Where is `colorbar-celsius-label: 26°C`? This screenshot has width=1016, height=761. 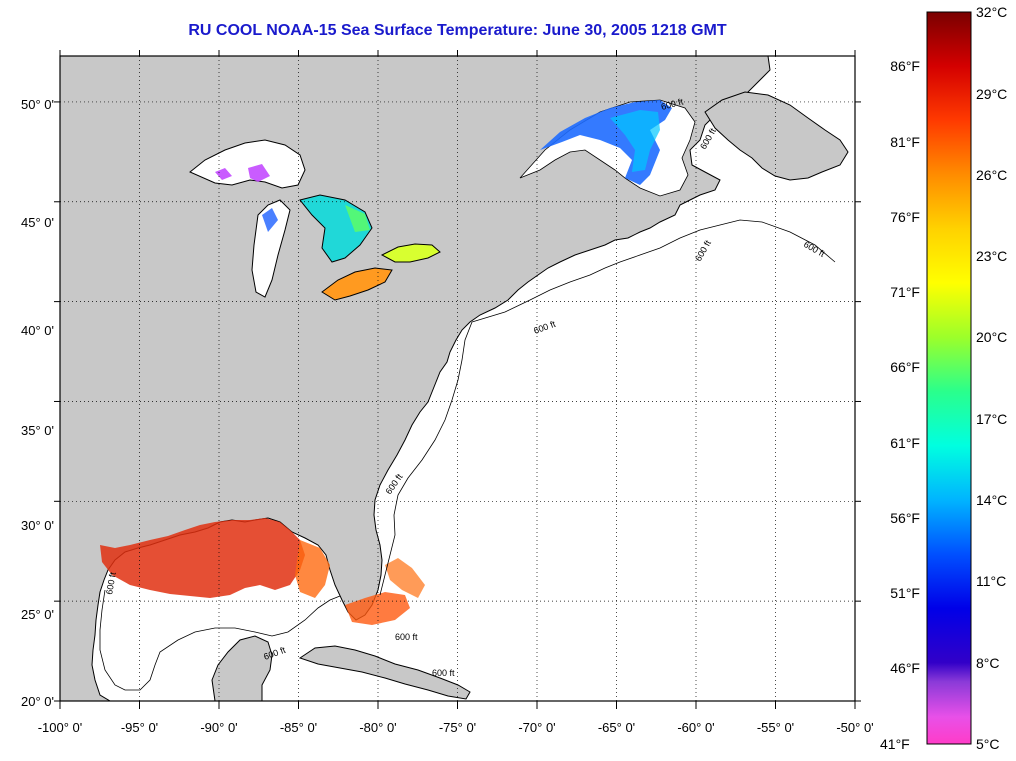
colorbar-celsius-label: 26°C is located at coordinates (991, 175).